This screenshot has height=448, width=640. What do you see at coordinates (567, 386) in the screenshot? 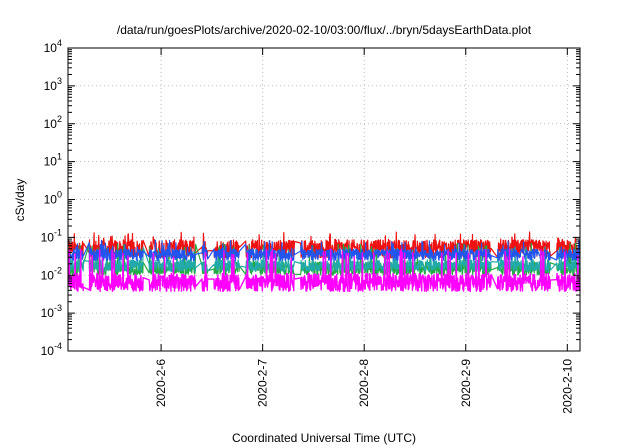
I see `x-tick-label: 2020-2-10` at bounding box center [567, 386].